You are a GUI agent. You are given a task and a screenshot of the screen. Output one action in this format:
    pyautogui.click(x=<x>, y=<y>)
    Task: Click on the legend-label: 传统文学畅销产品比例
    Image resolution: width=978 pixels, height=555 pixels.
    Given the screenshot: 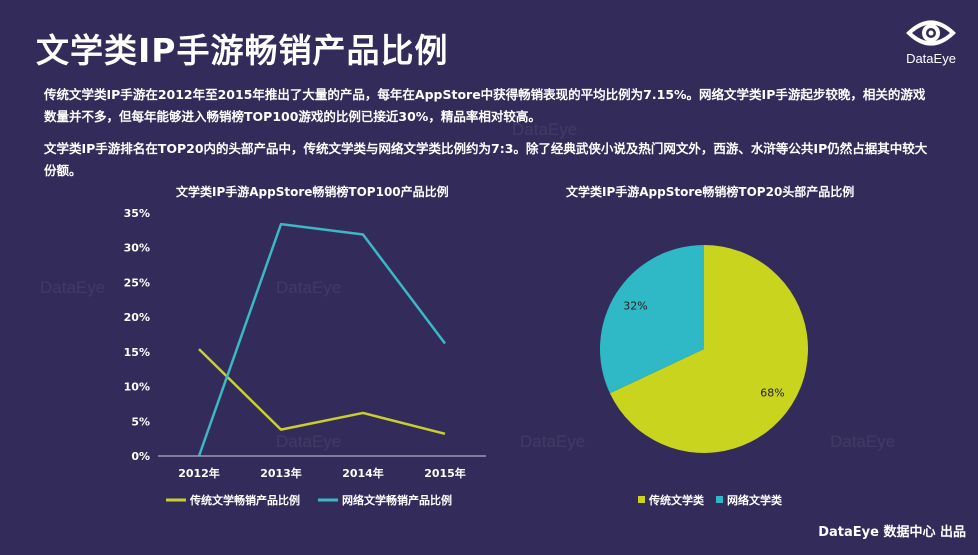 What is the action you would take?
    pyautogui.click(x=244, y=500)
    